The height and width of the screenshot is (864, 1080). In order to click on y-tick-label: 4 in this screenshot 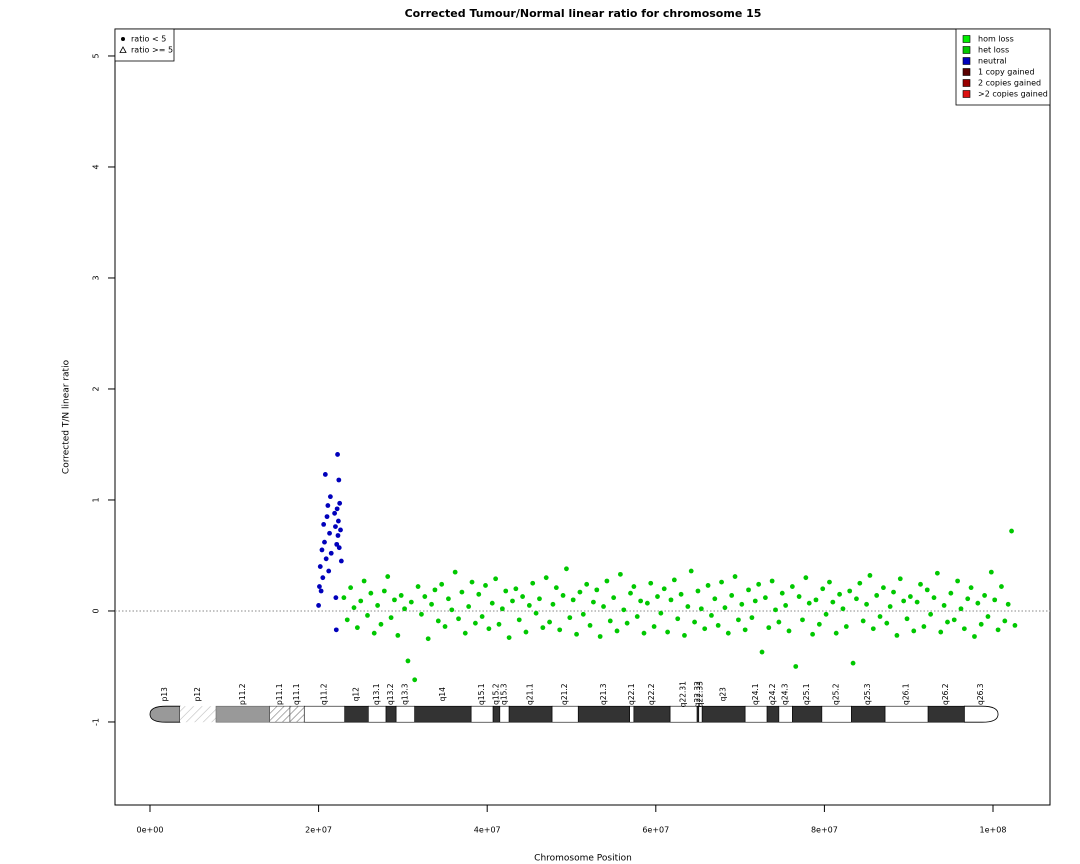, I will do `click(96, 166)`.